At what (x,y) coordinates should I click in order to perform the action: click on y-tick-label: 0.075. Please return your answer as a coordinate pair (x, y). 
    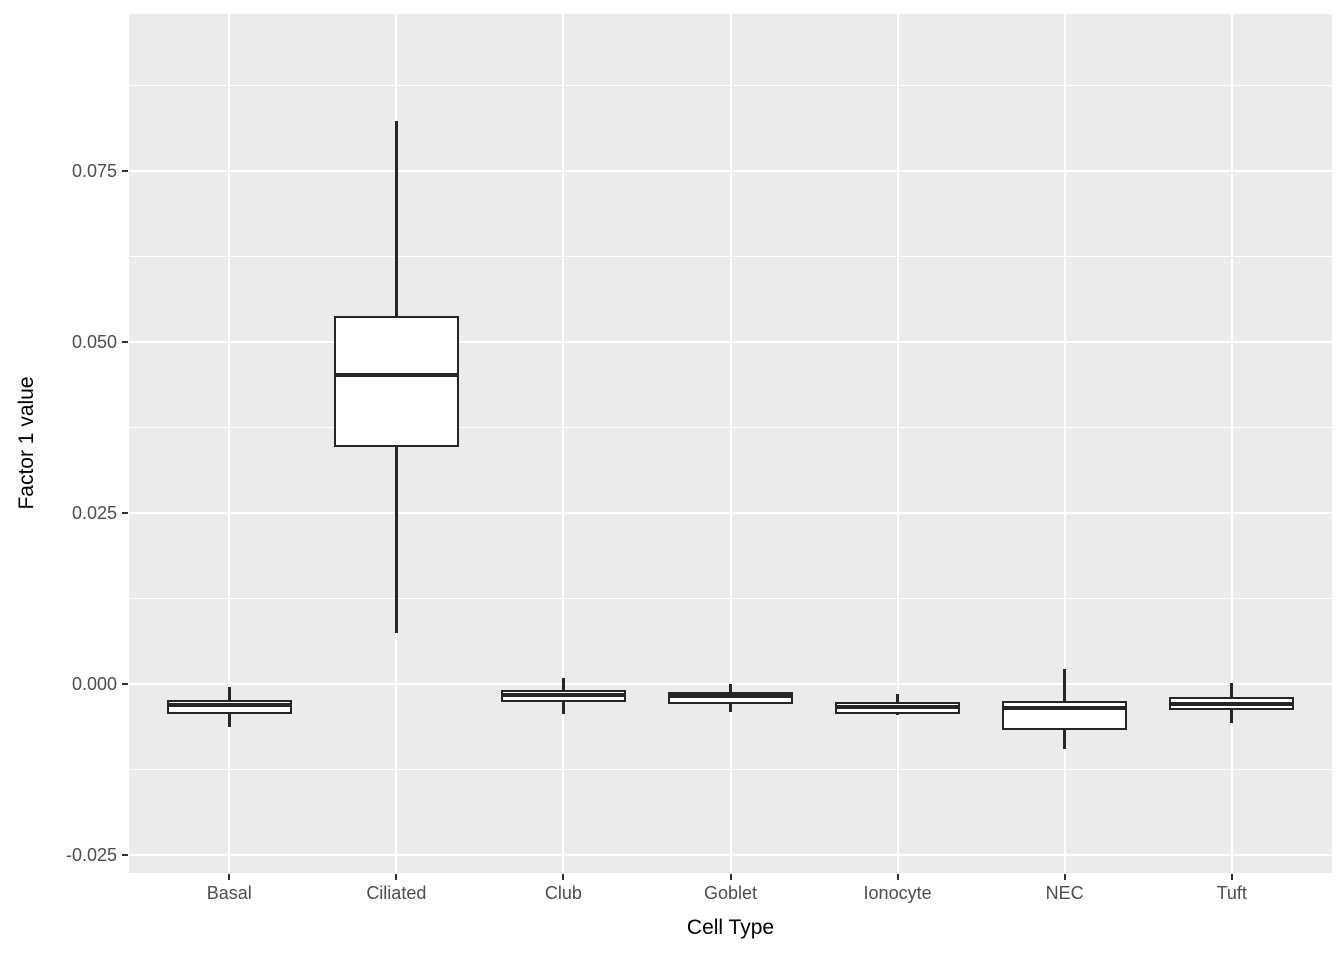
    Looking at the image, I should click on (94, 171).